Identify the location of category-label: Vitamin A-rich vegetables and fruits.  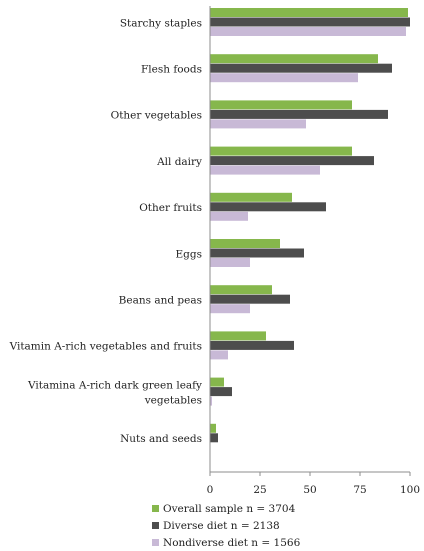
(105, 347).